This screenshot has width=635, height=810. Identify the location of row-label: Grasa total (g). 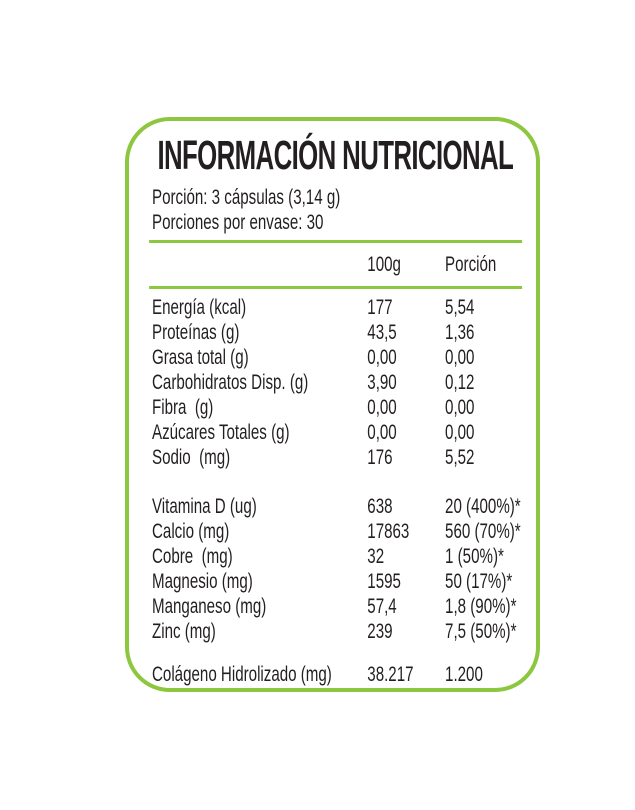
(200, 357).